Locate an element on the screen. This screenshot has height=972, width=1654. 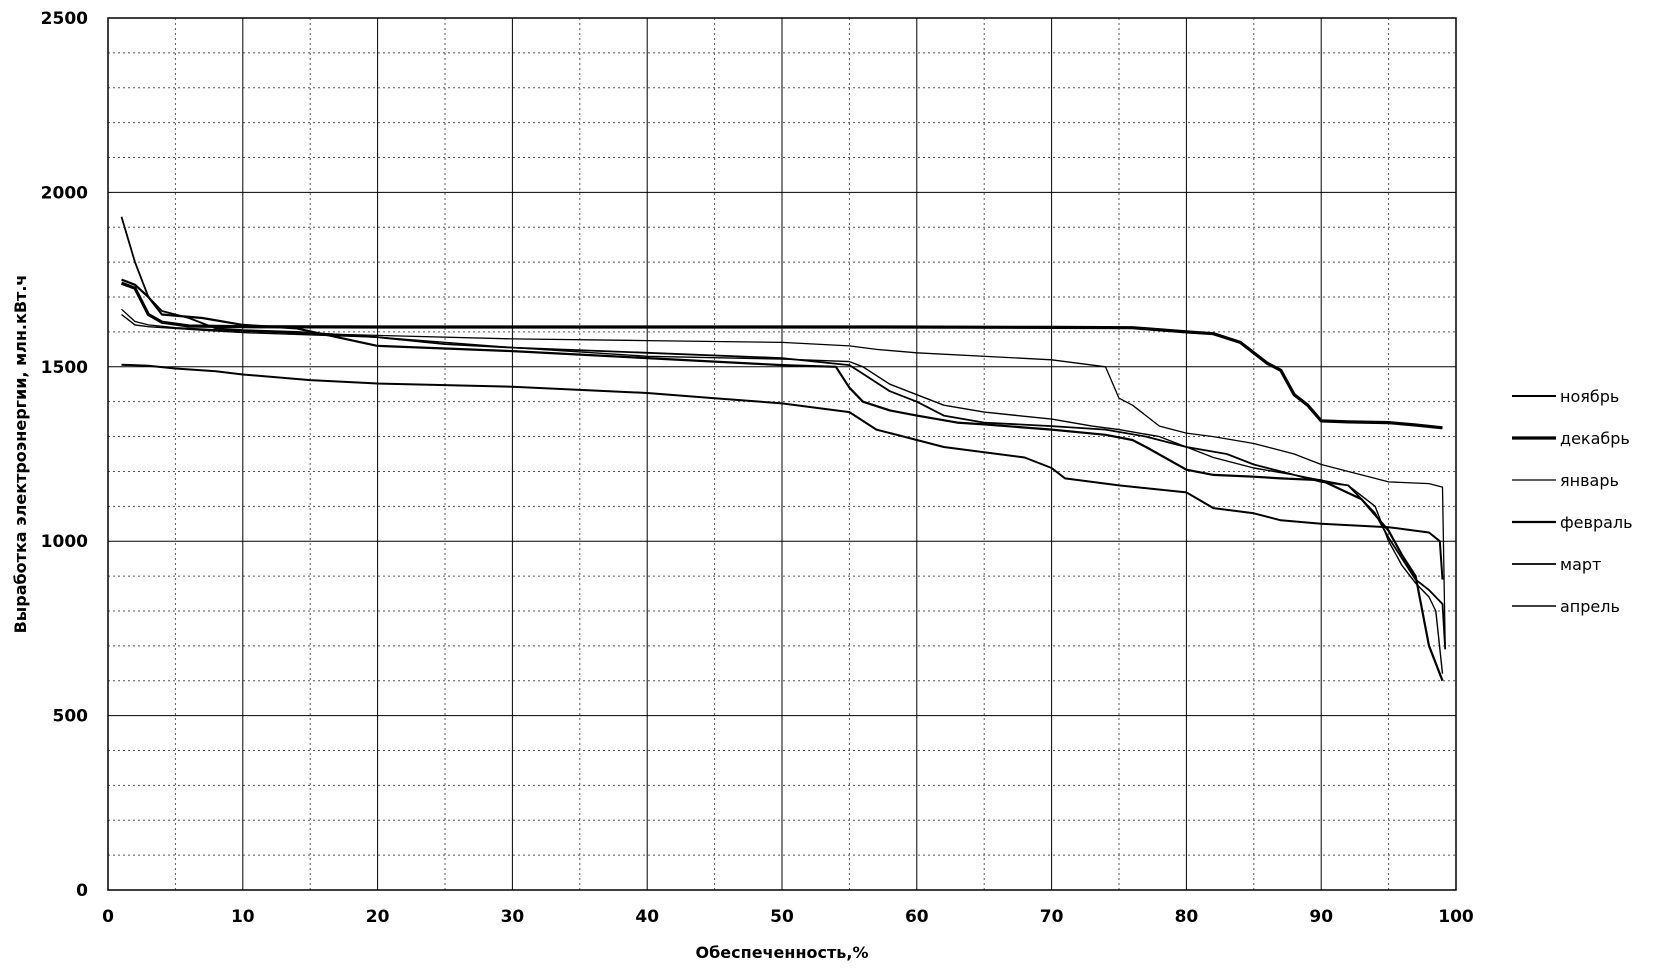
legend: ноябрь декабрь январь февраль март апрель is located at coordinates (1572, 501).